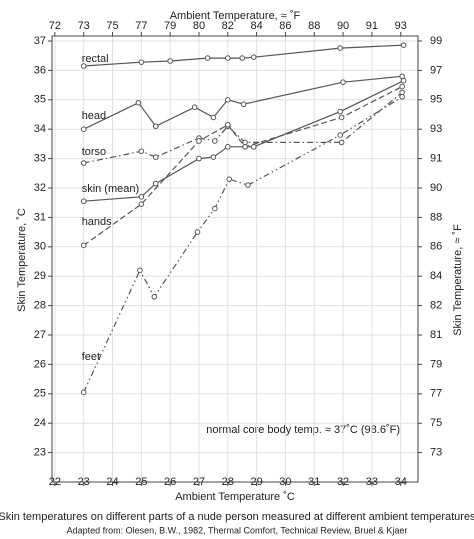 This screenshot has height=539, width=474. What do you see at coordinates (303, 430) in the screenshot?
I see `annotation: normal core body temp. ≈ 37˚C (98.6˚F)` at bounding box center [303, 430].